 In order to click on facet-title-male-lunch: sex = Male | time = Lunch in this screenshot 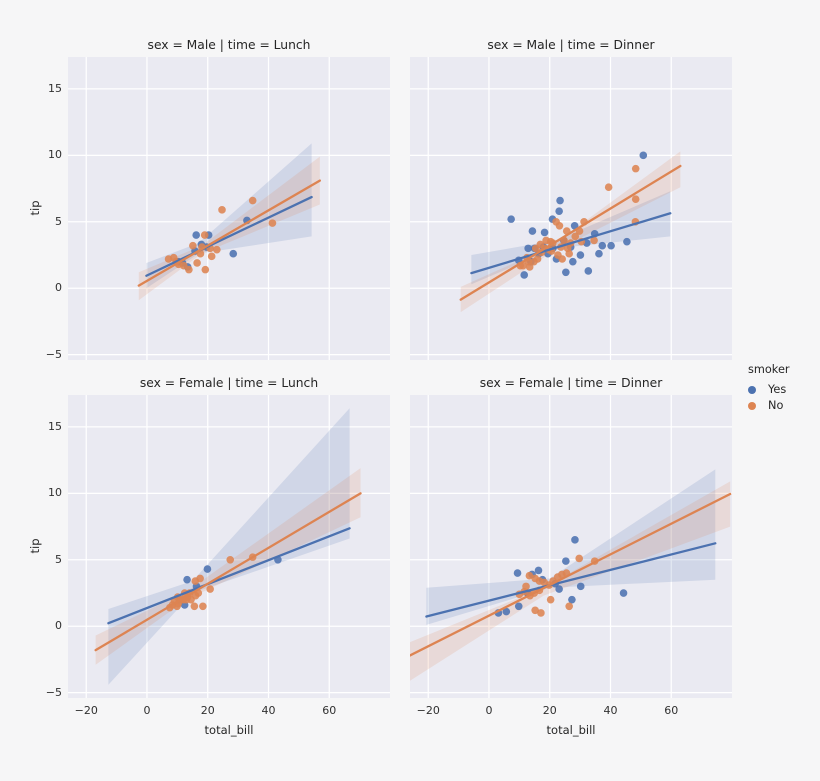, I will do `click(229, 45)`.